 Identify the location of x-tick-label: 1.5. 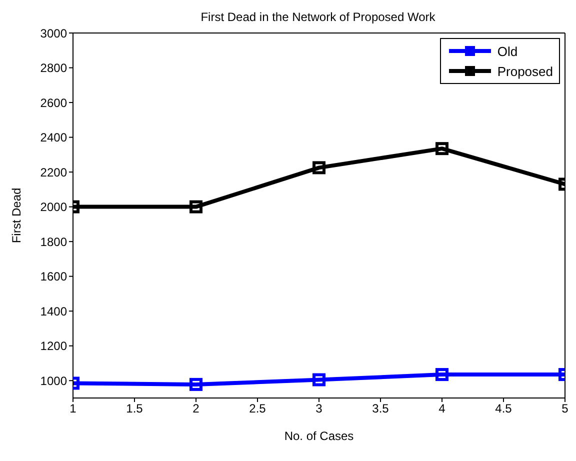
(135, 409).